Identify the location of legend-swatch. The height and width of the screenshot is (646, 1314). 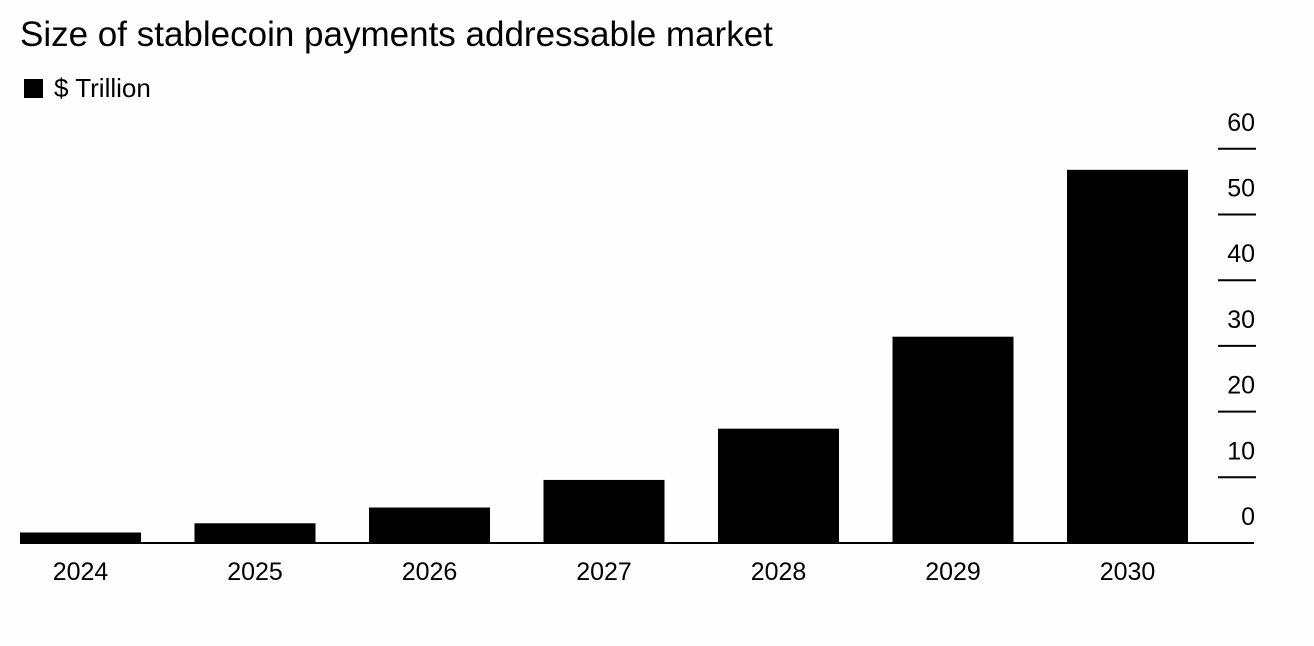
(33, 88).